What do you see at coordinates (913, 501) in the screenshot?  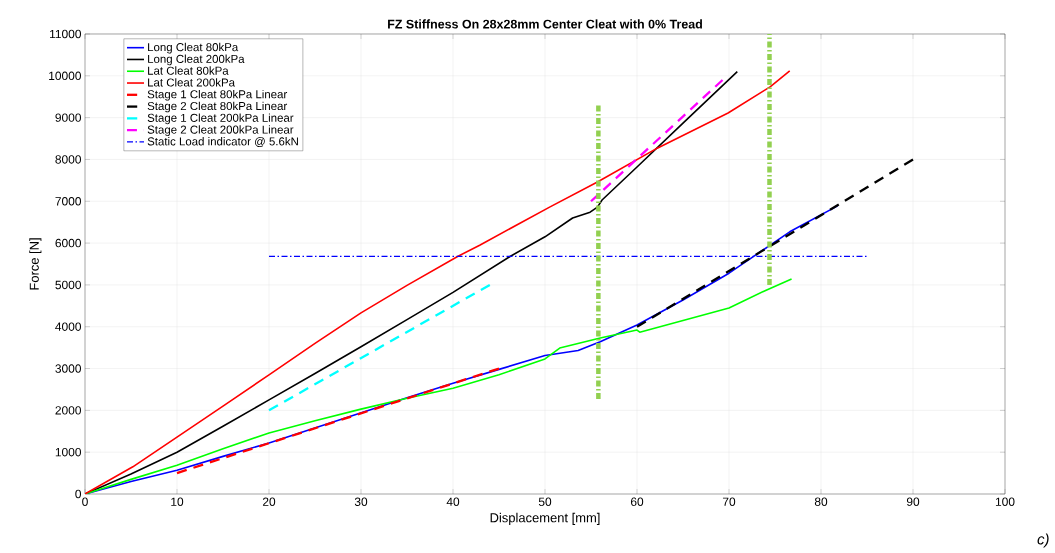 I see `x-tick-label: 90` at bounding box center [913, 501].